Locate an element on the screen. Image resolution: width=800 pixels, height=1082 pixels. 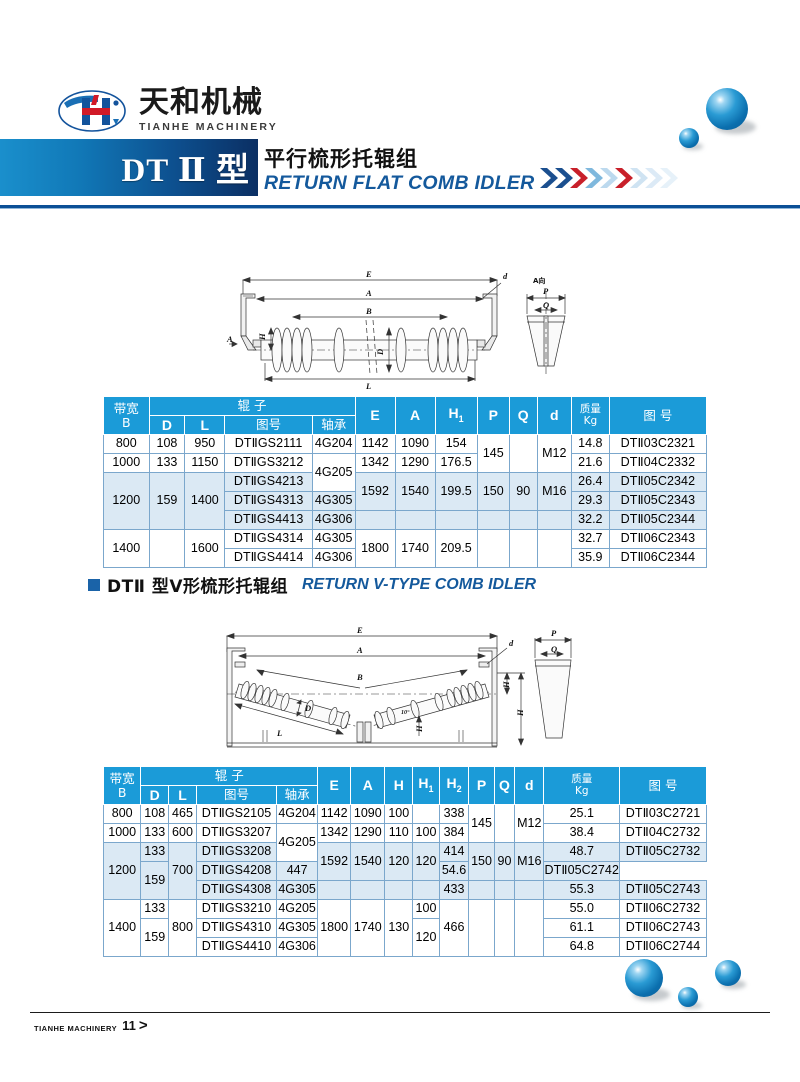
cell-A: 1290 is located at coordinates (415, 463).